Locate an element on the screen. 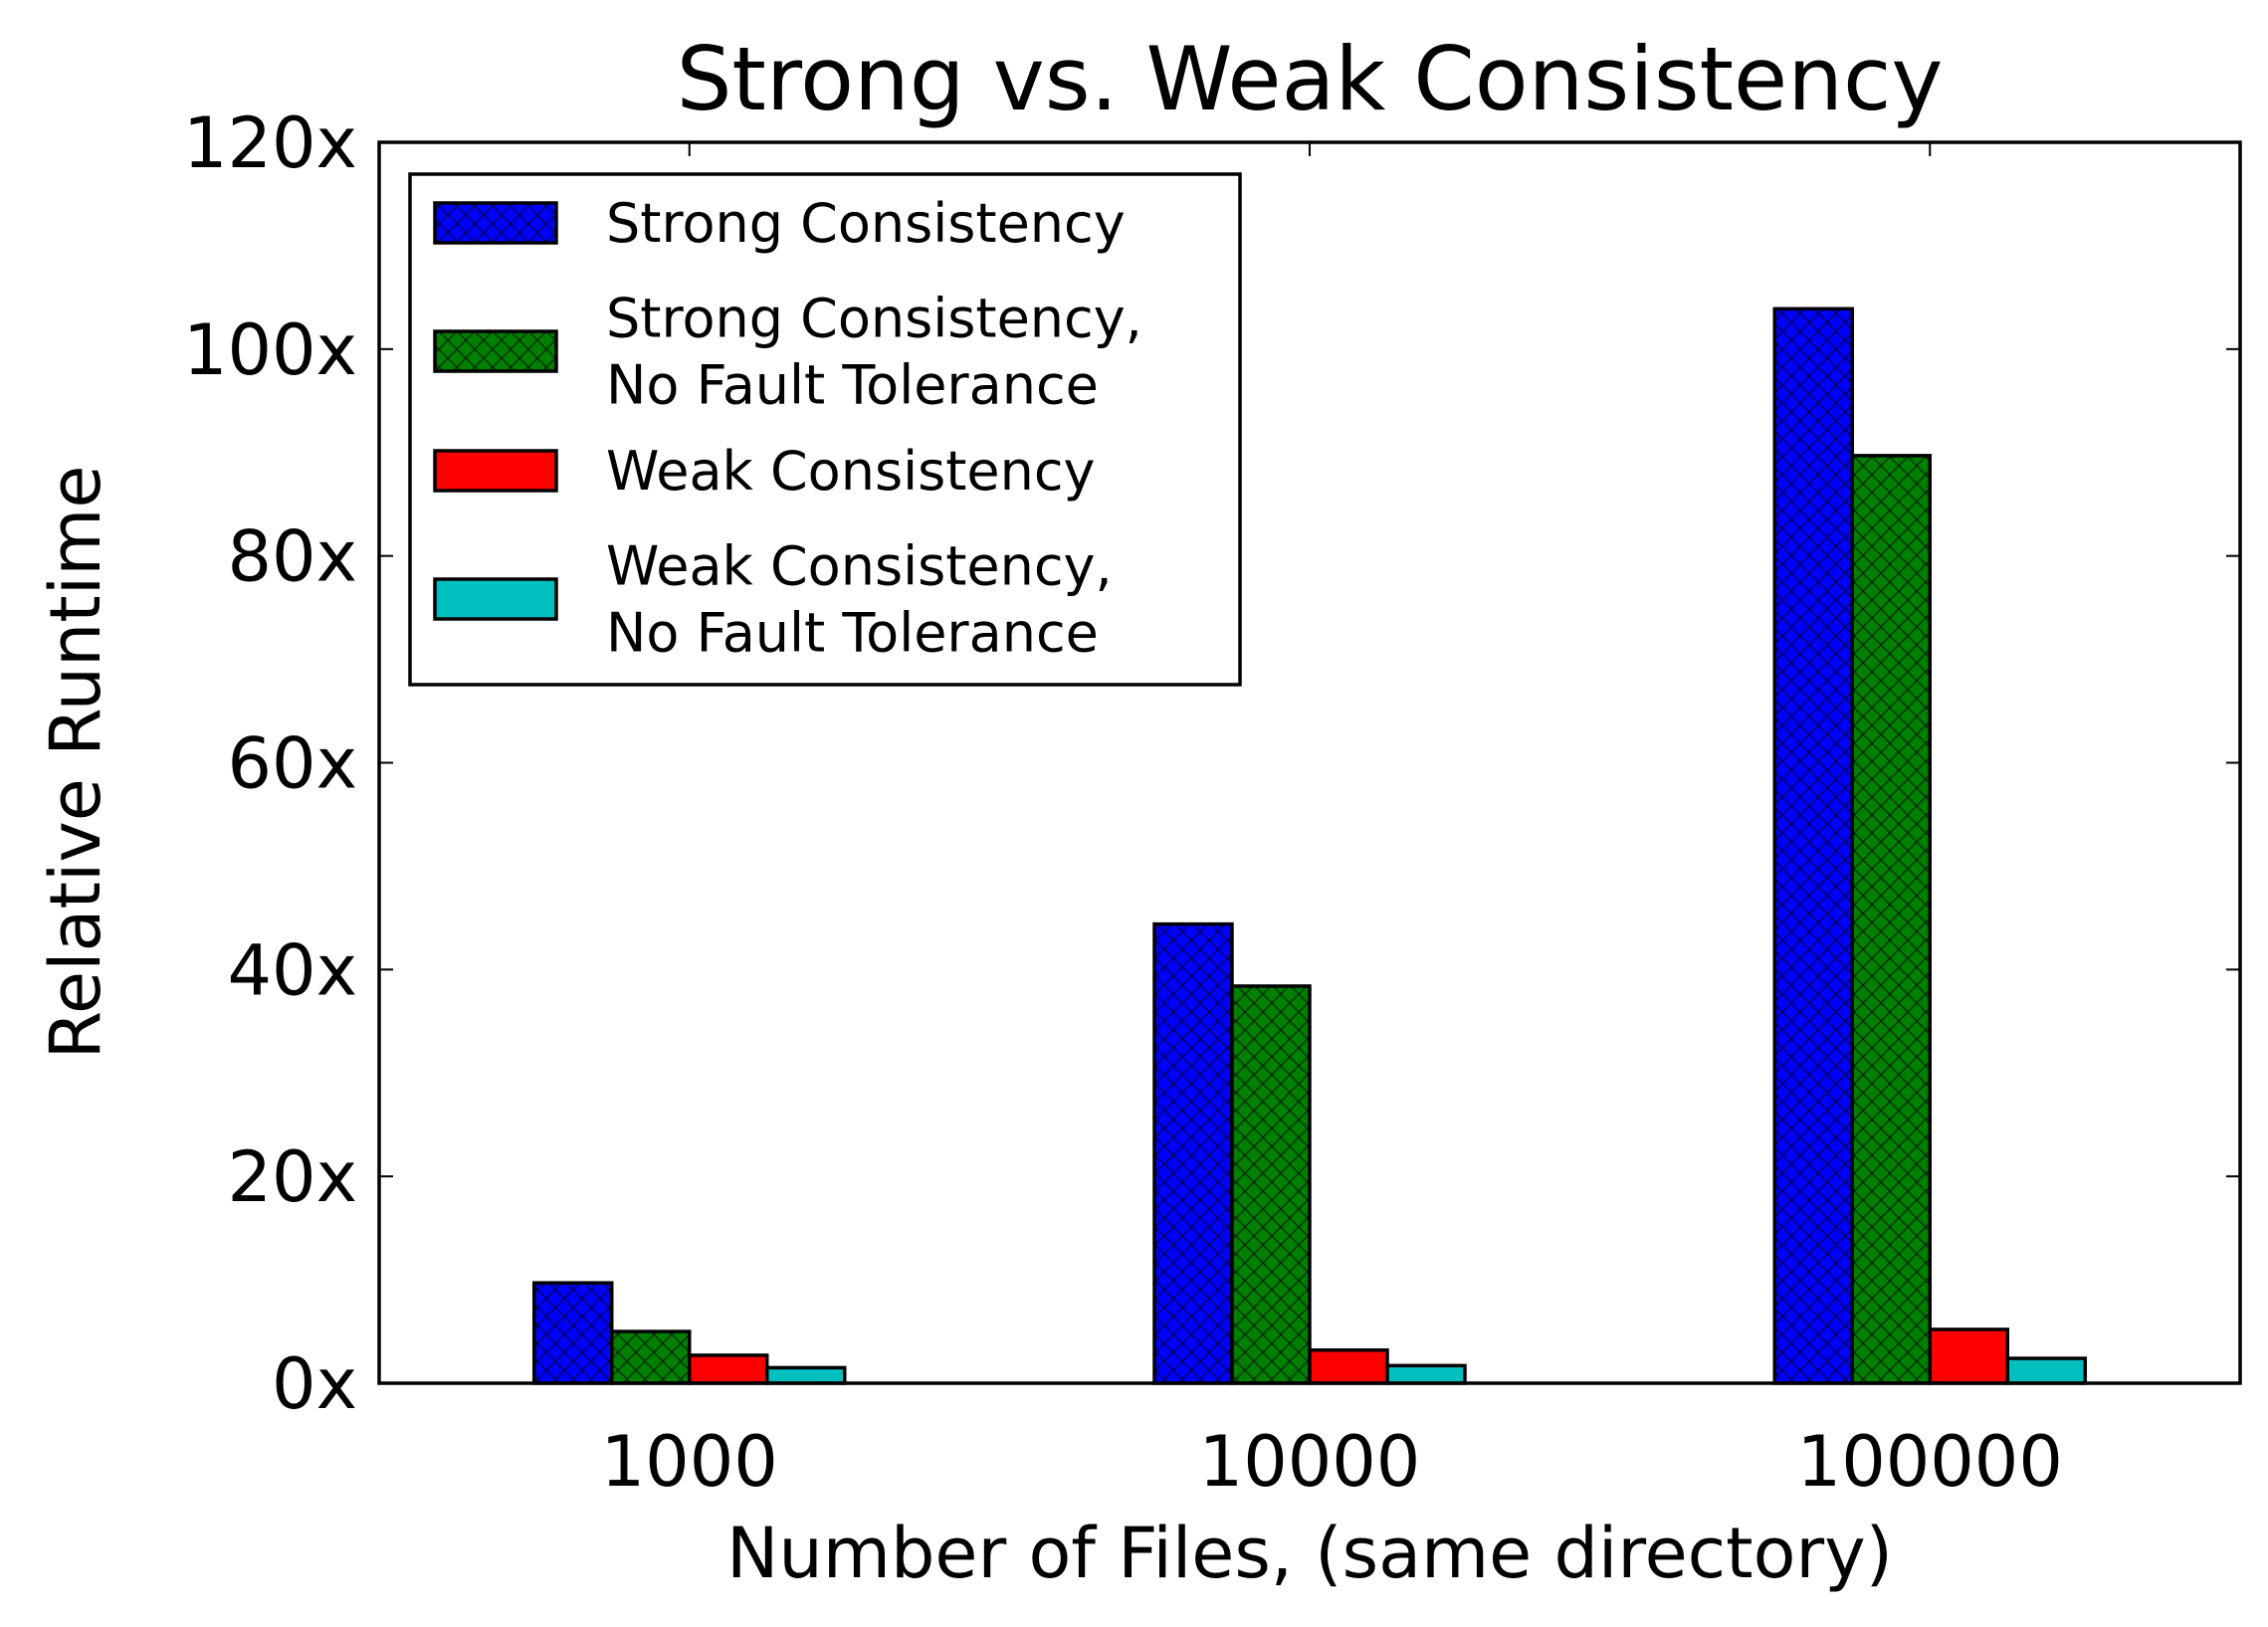 The image size is (2268, 1627). x-tick-label: 100000 is located at coordinates (1930, 1462).